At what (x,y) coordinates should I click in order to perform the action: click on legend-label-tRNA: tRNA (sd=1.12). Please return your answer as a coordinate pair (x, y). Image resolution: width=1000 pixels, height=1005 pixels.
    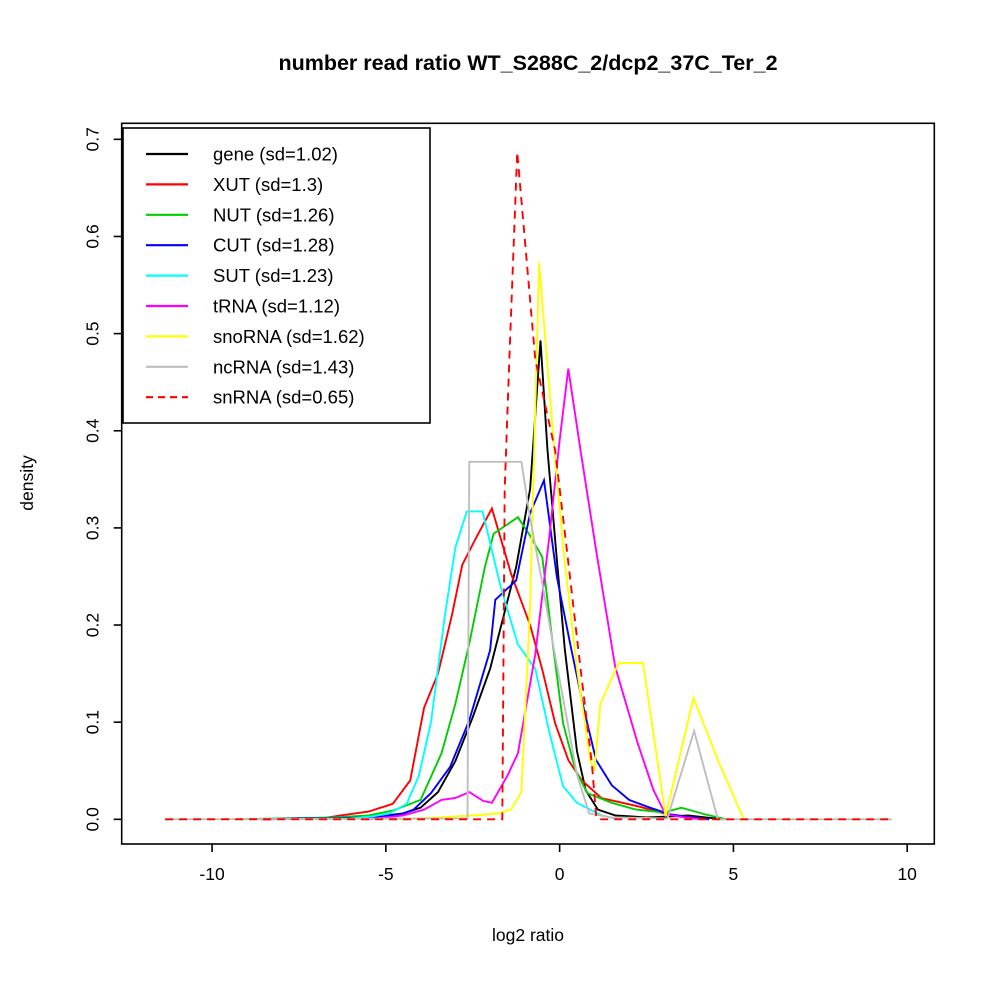
    Looking at the image, I should click on (276, 306).